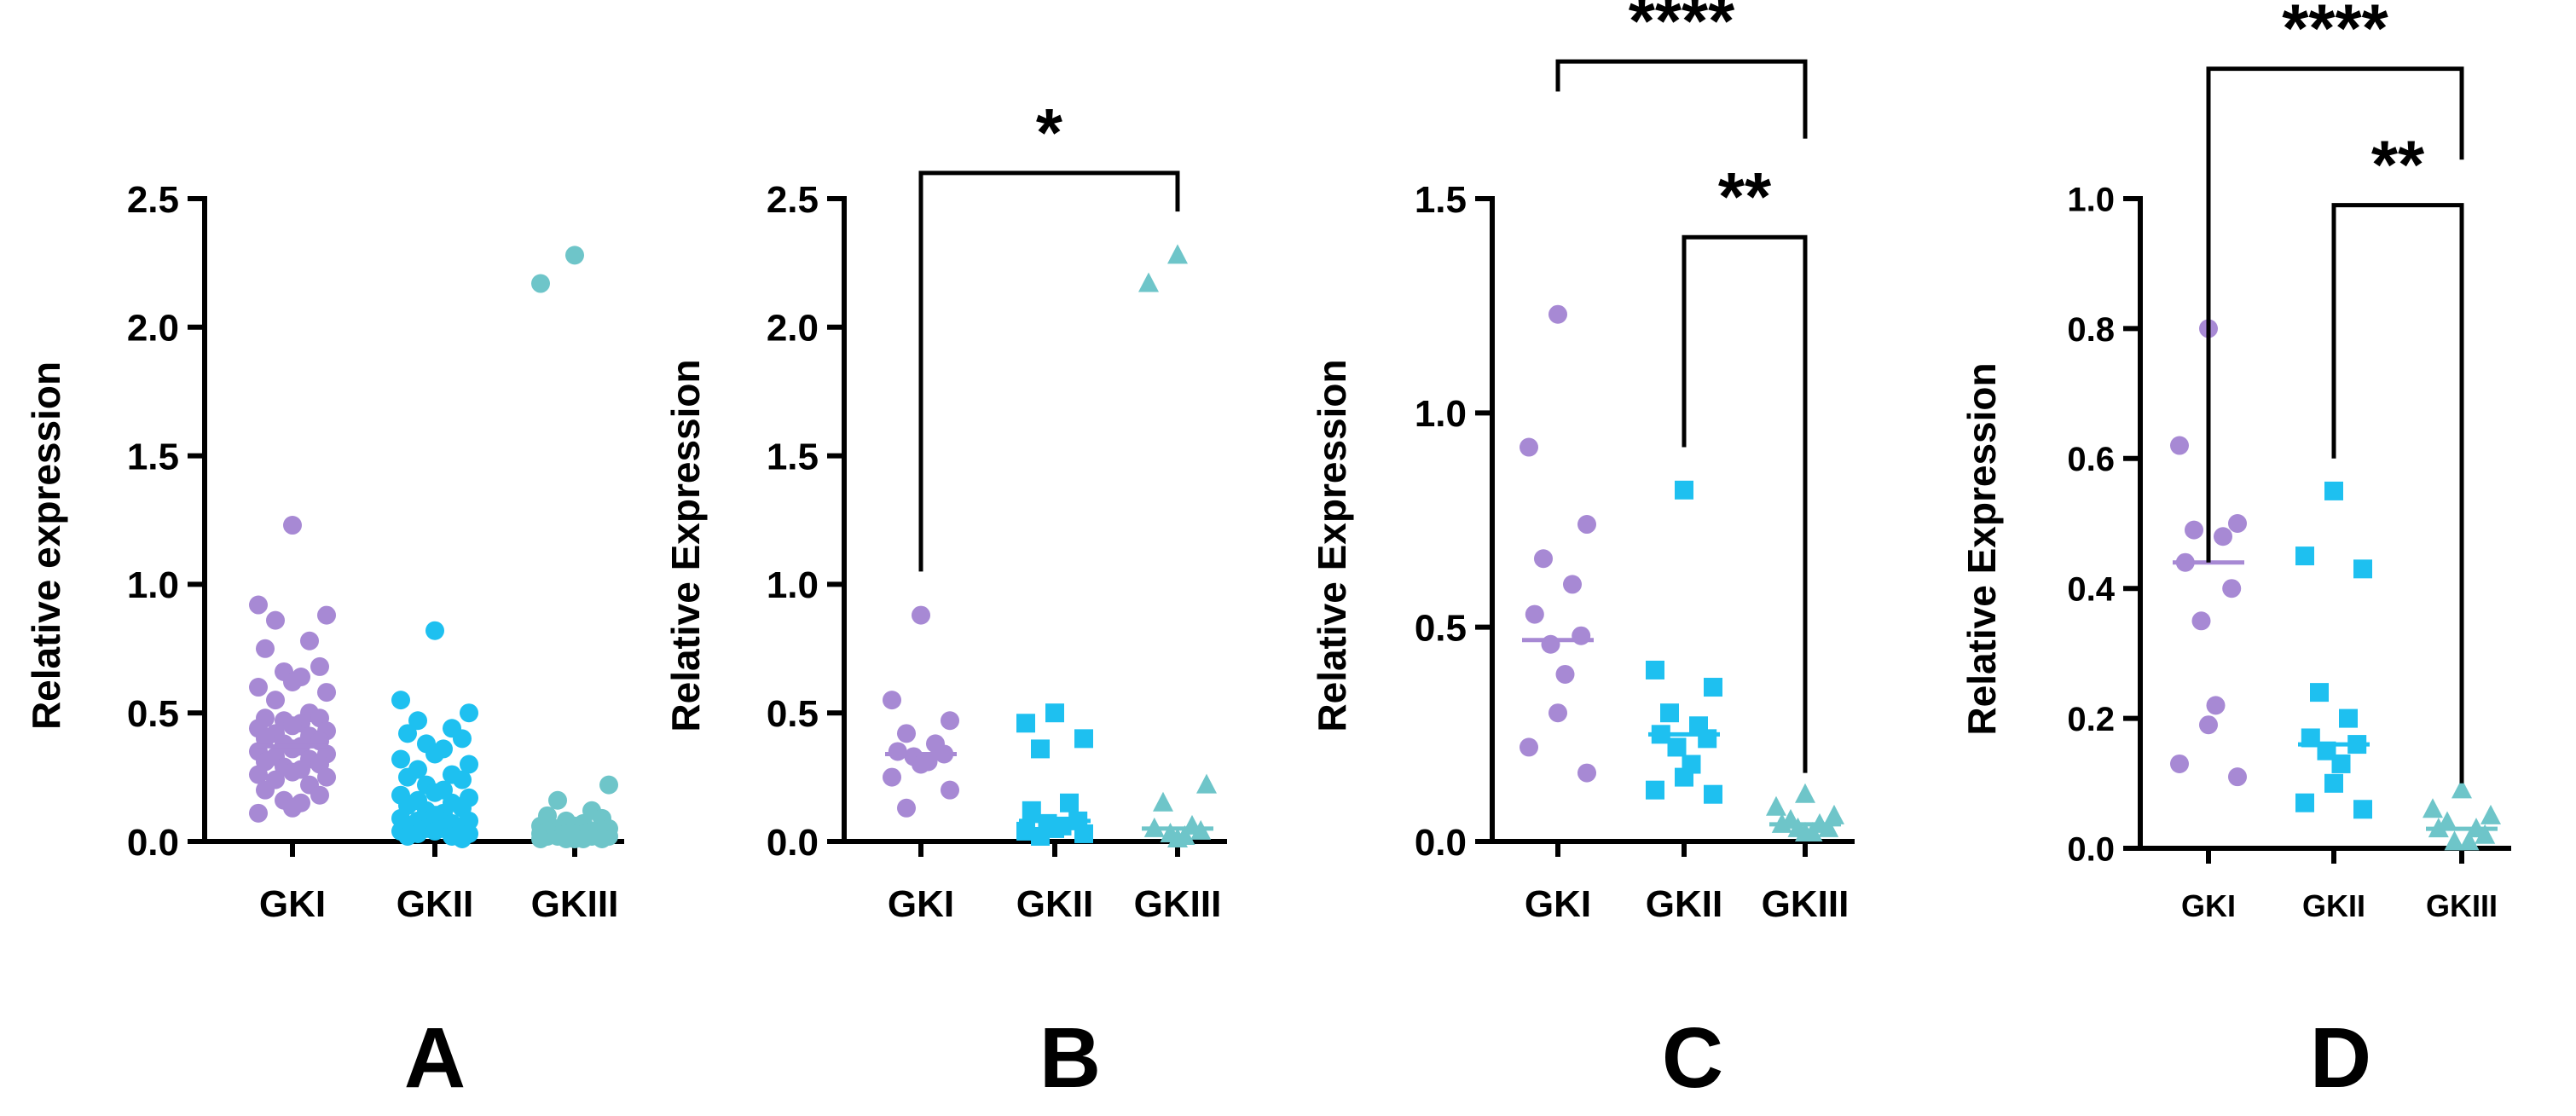  What do you see at coordinates (1692, 1058) in the screenshot?
I see `panel-label: C` at bounding box center [1692, 1058].